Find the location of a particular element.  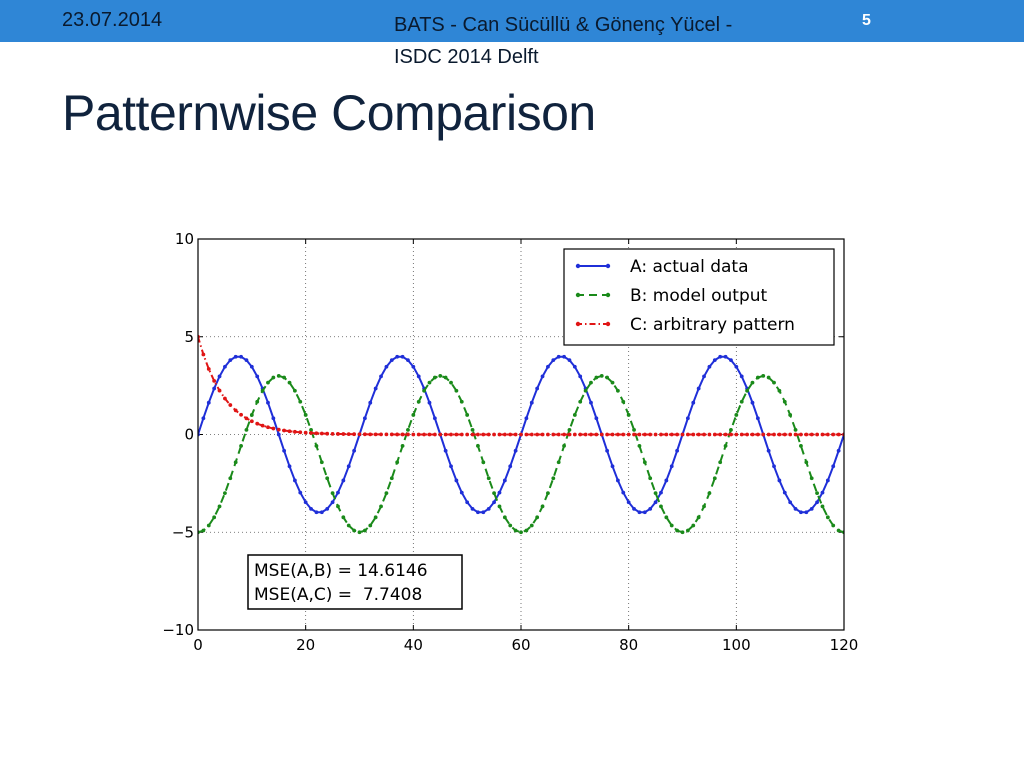

x-tick-label: 60 is located at coordinates (520, 645).